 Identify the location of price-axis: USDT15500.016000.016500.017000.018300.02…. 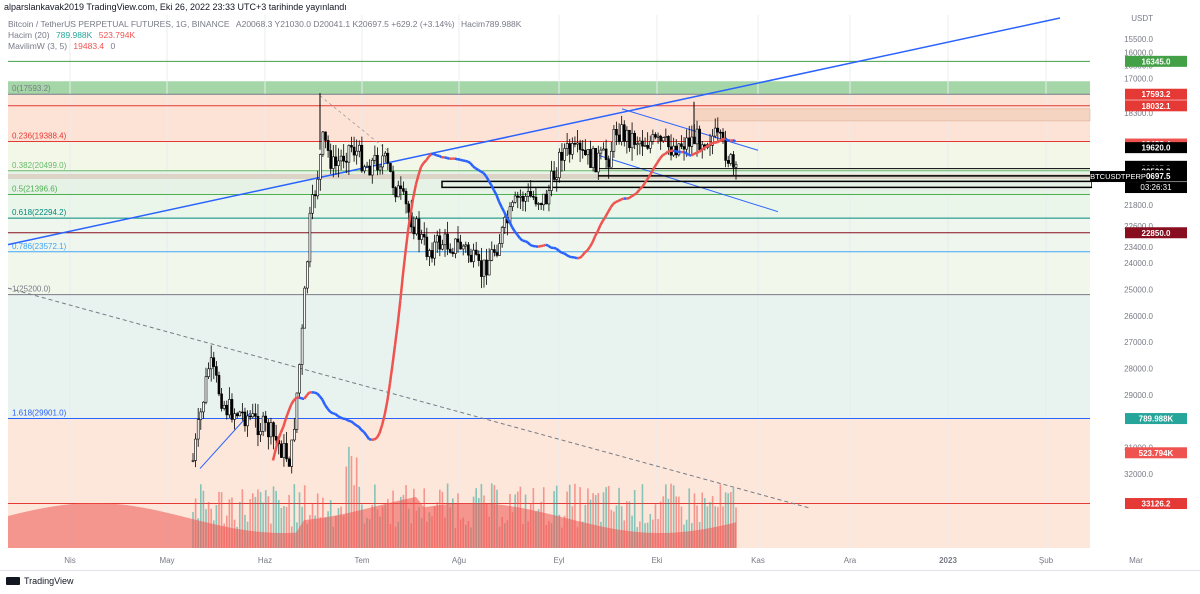
(1145, 292).